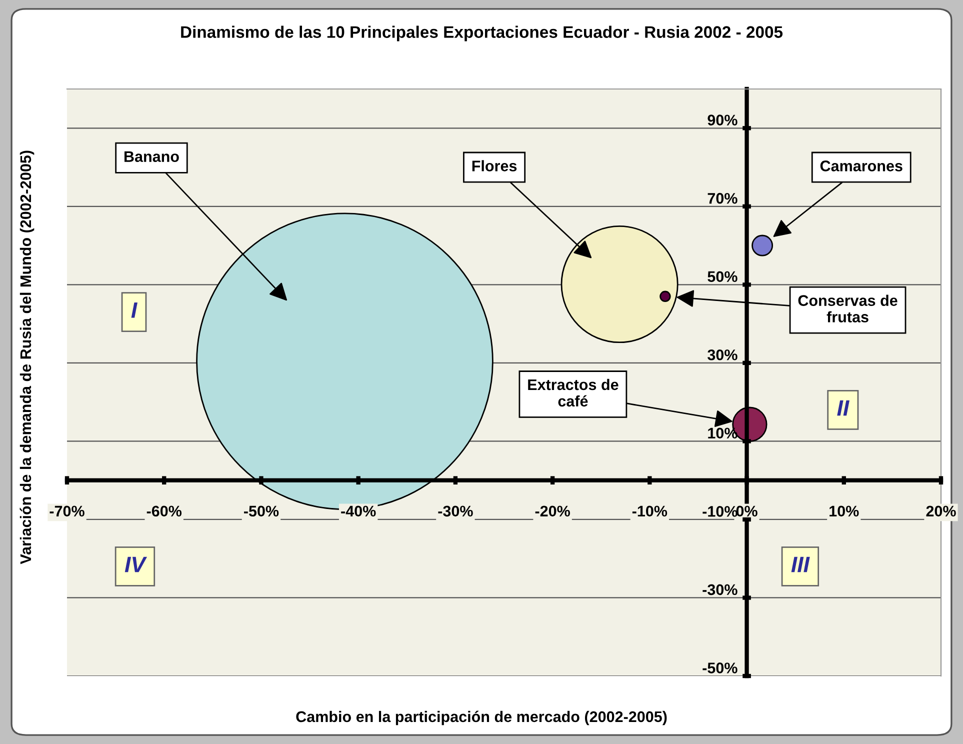  I want to click on x-tick-label: 20%, so click(941, 511).